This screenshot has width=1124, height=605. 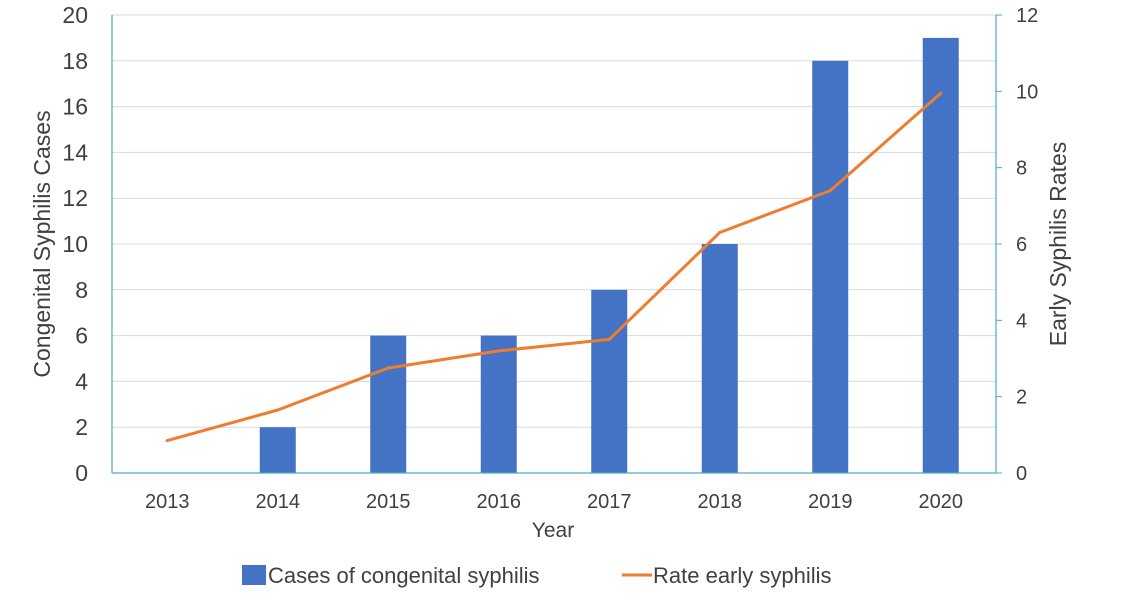 What do you see at coordinates (403, 575) in the screenshot?
I see `legend-label-cases: Cases of congenital syphilis` at bounding box center [403, 575].